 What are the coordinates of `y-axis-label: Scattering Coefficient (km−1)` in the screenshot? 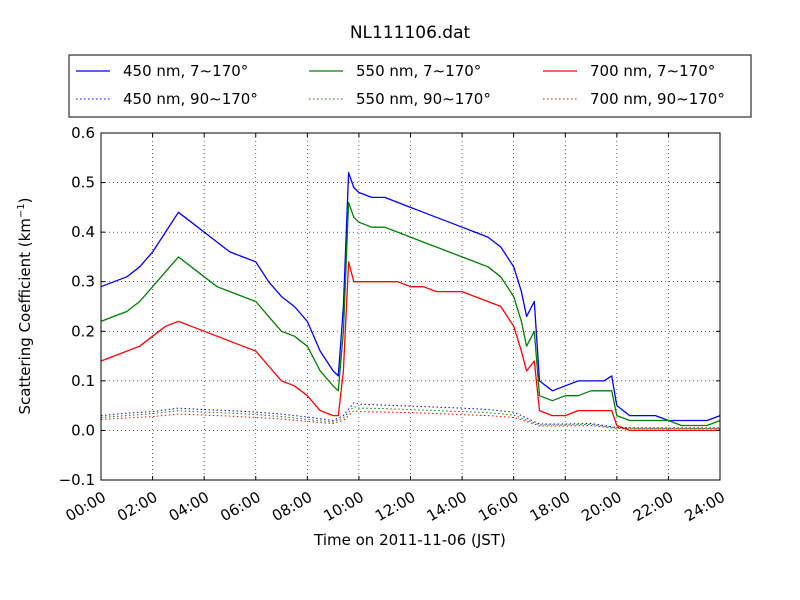 It's located at (25, 305).